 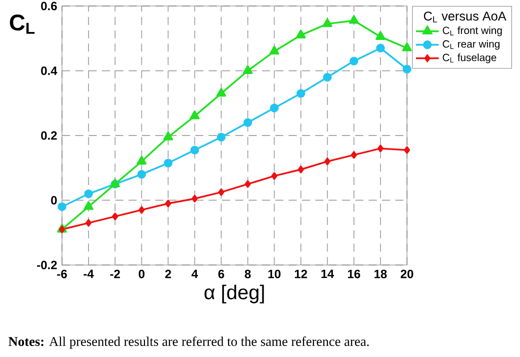 What do you see at coordinates (407, 274) in the screenshot?
I see `x-tick-label: 20` at bounding box center [407, 274].